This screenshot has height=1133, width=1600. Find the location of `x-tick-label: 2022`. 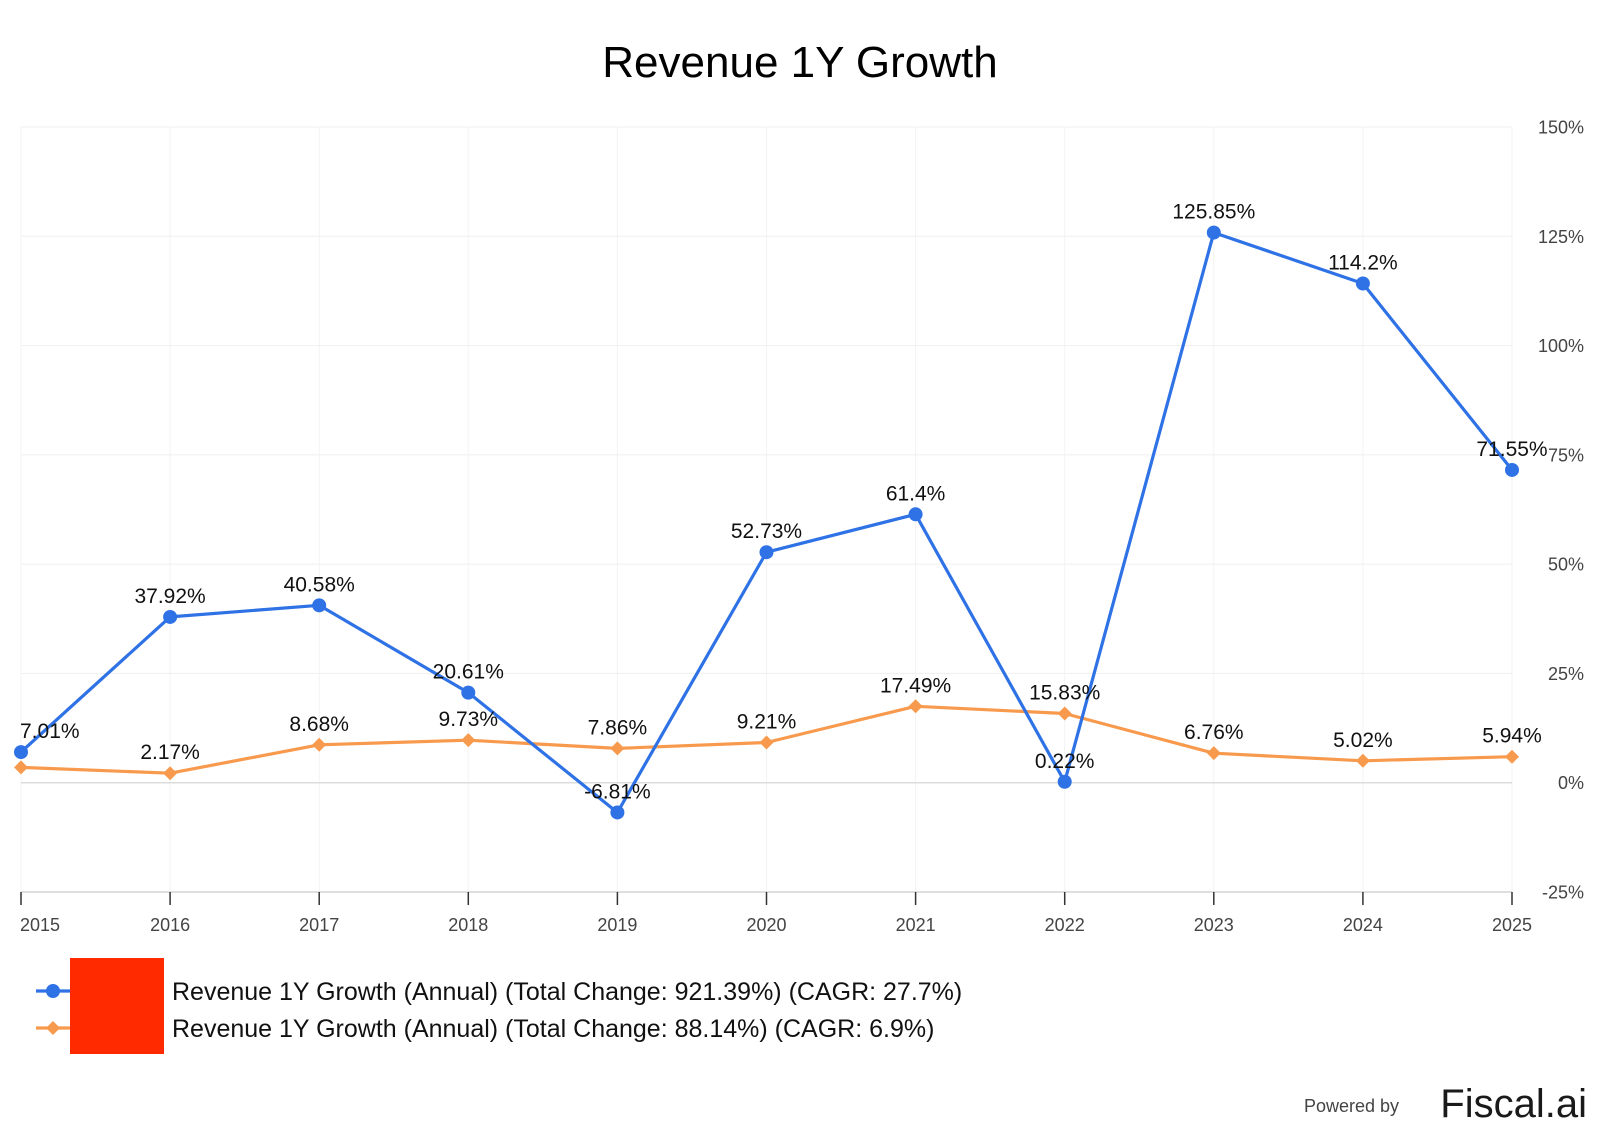

x-tick-label: 2022 is located at coordinates (1065, 925).